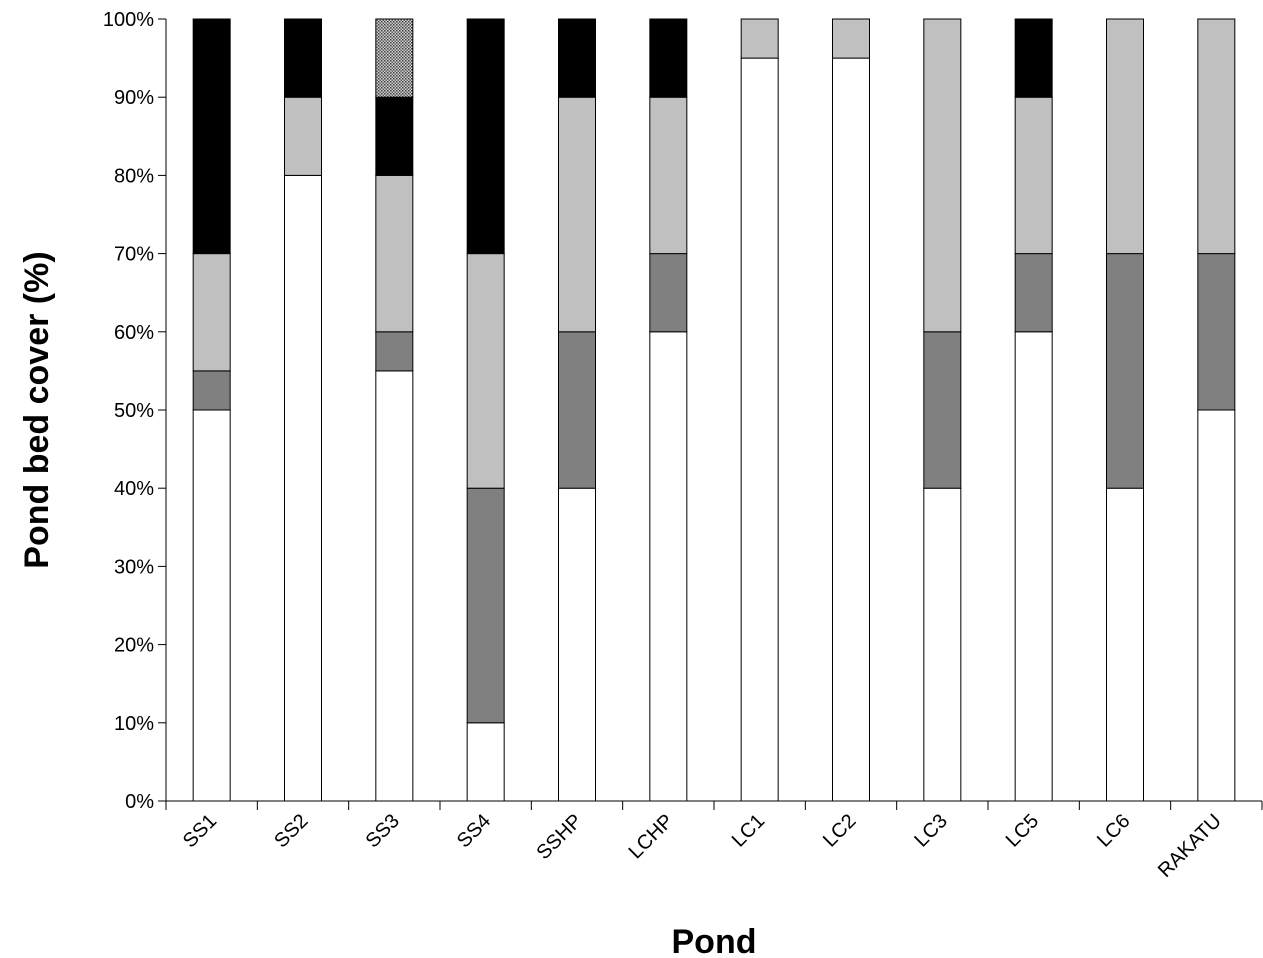 The height and width of the screenshot is (958, 1263). What do you see at coordinates (1190, 846) in the screenshot?
I see `x-tick-label-rakatu: RAKATU` at bounding box center [1190, 846].